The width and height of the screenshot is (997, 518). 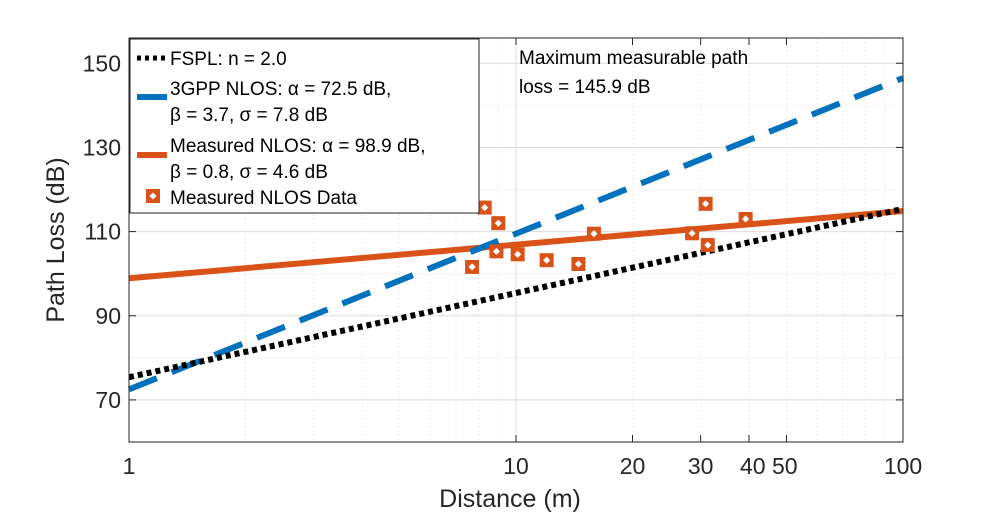 What do you see at coordinates (297, 146) in the screenshot?
I see `legend-label-measured-line1: Measured NLOS: α = 98.9 dB,` at bounding box center [297, 146].